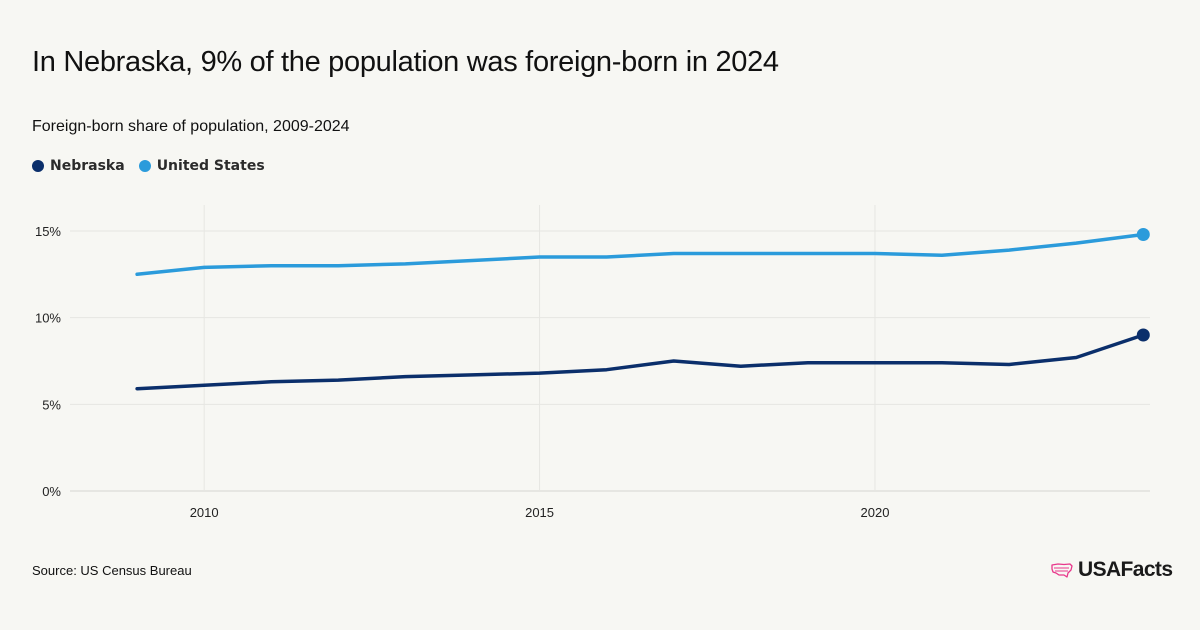  I want to click on legend-dot-united-states, so click(144, 166).